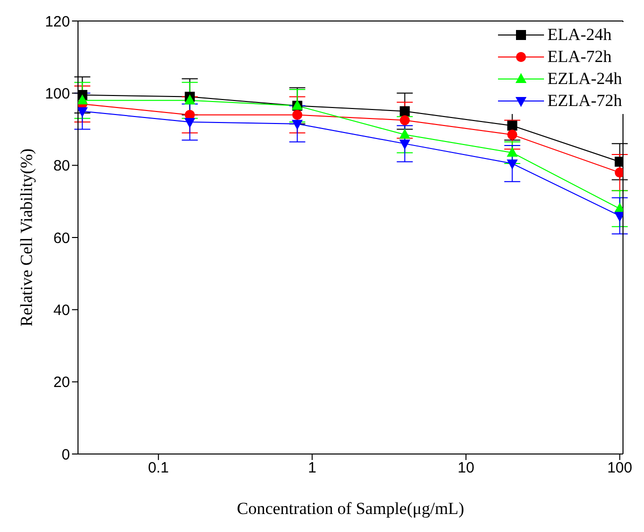  Describe the element at coordinates (61, 238) in the screenshot. I see `y-tick-label: 60` at that location.